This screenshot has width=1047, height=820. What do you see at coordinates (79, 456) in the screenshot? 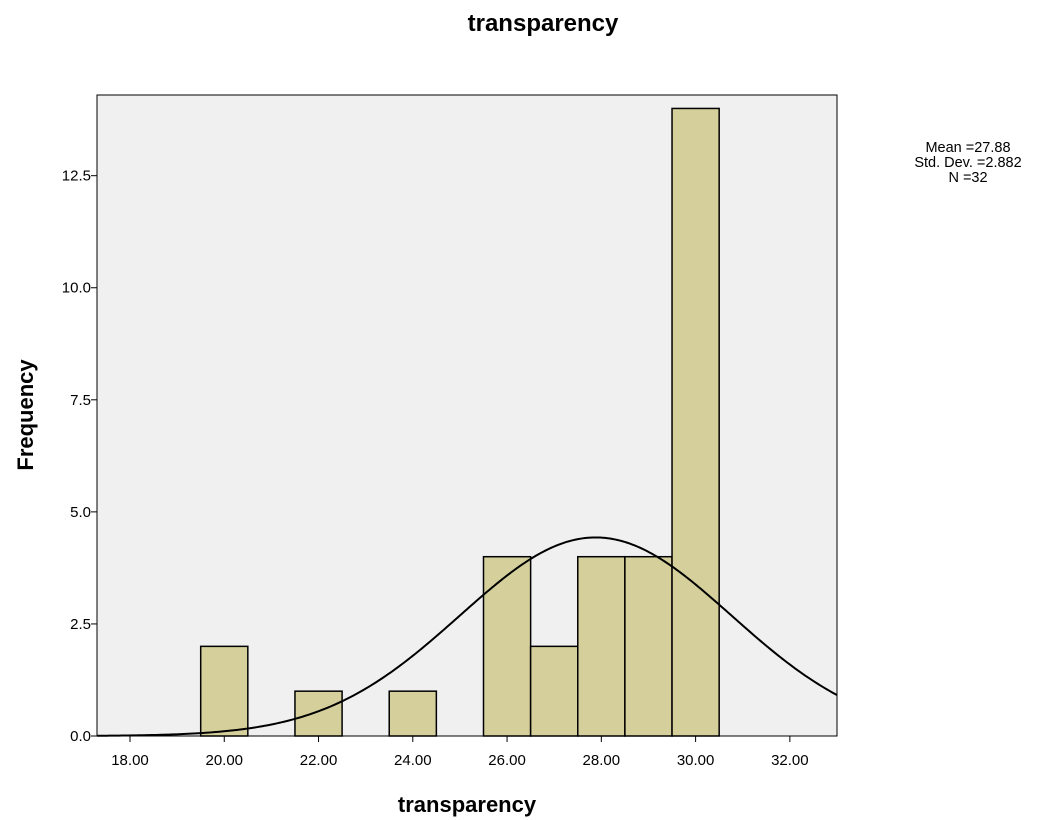
I see `y-axis: 0.0 2.5 5.0 7.5 10.0 12.5` at bounding box center [79, 456].